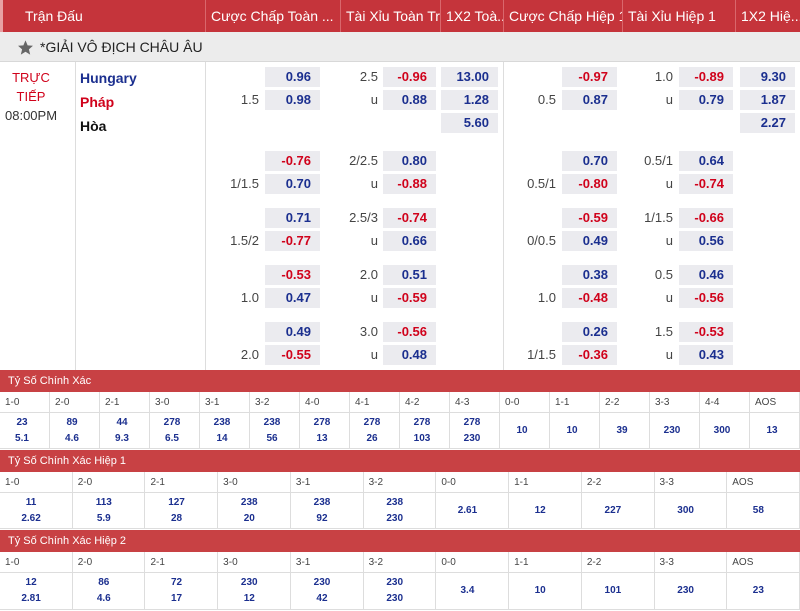  I want to click on odds-box: 0.56, so click(706, 241).